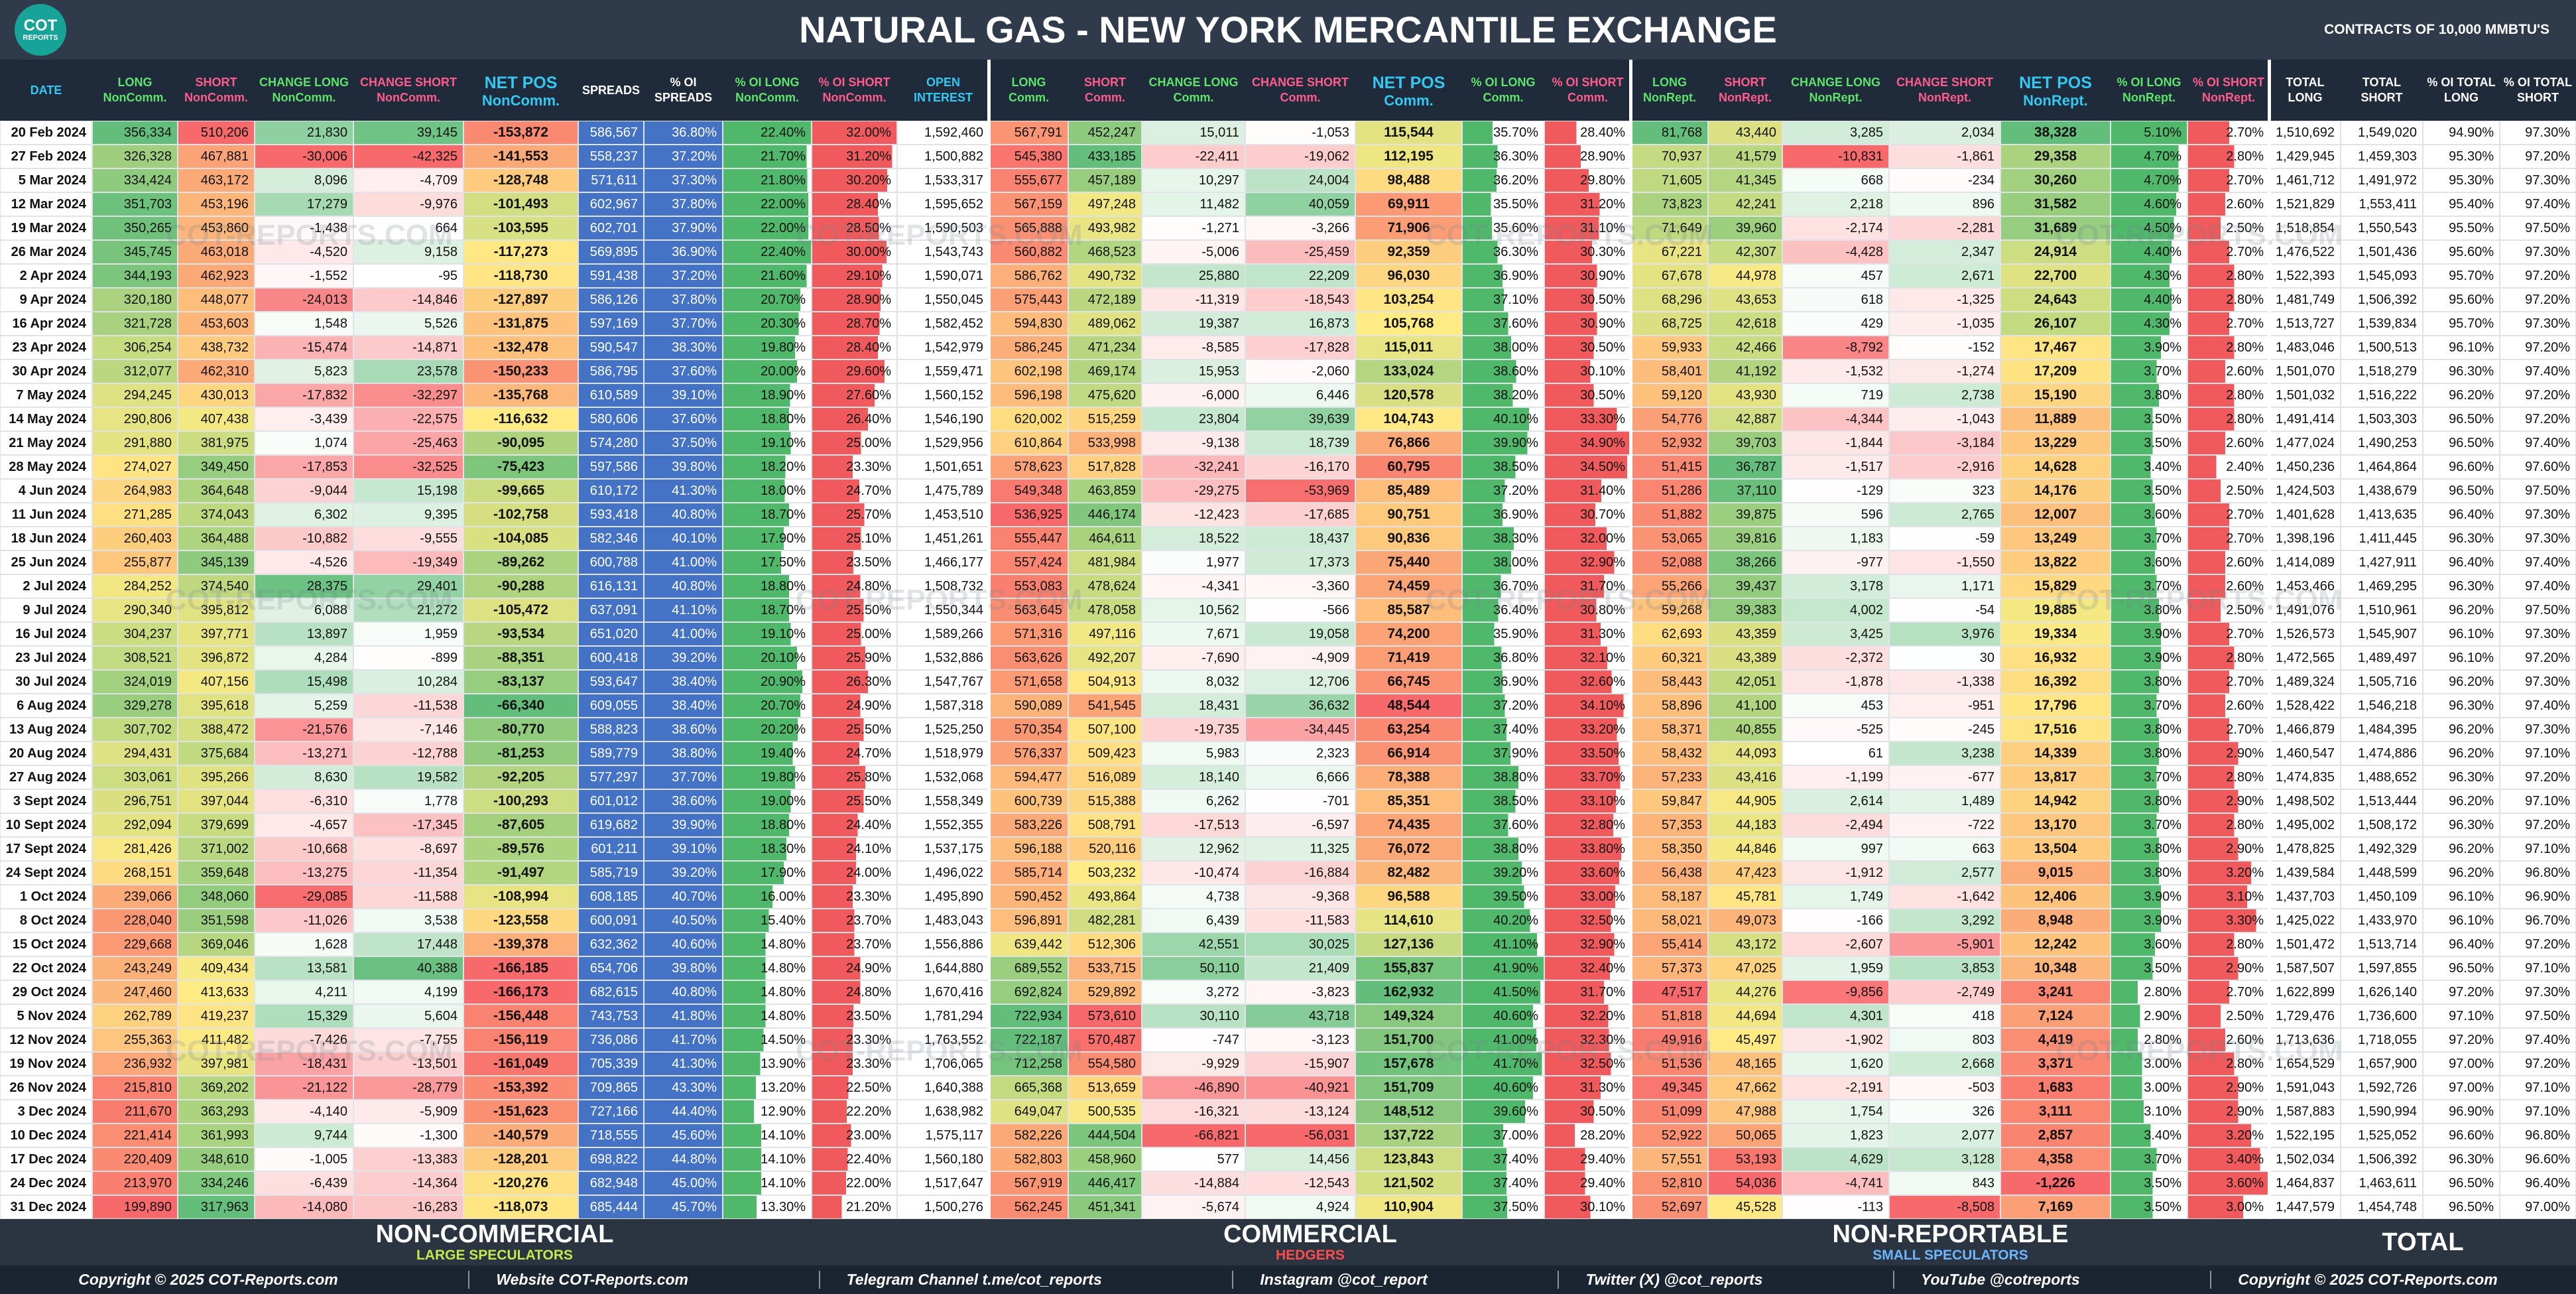 The width and height of the screenshot is (2576, 1294). I want to click on header-text: NonRept., so click(2228, 97).